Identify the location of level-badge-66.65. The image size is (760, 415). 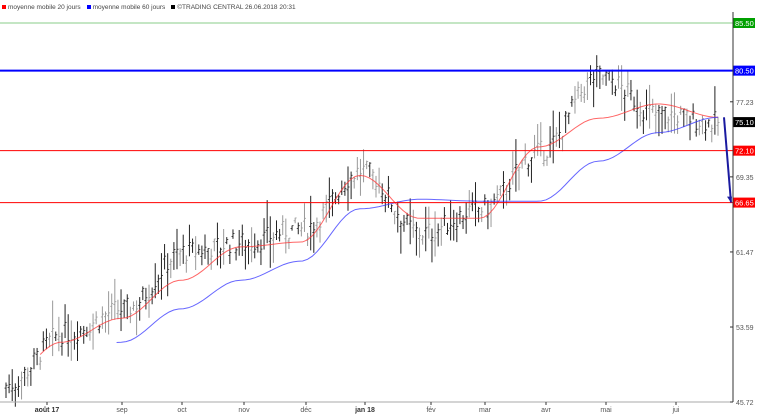
(744, 202).